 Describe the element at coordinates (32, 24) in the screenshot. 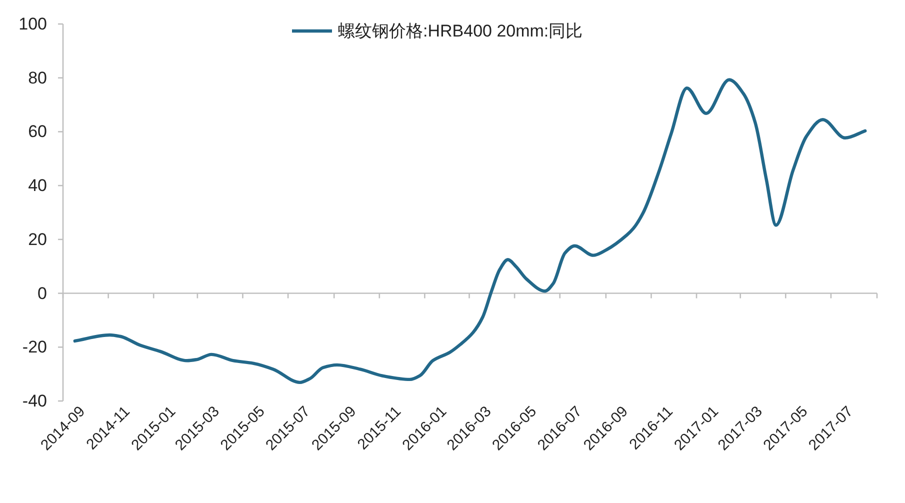

I see `y-tick-label: 100` at that location.